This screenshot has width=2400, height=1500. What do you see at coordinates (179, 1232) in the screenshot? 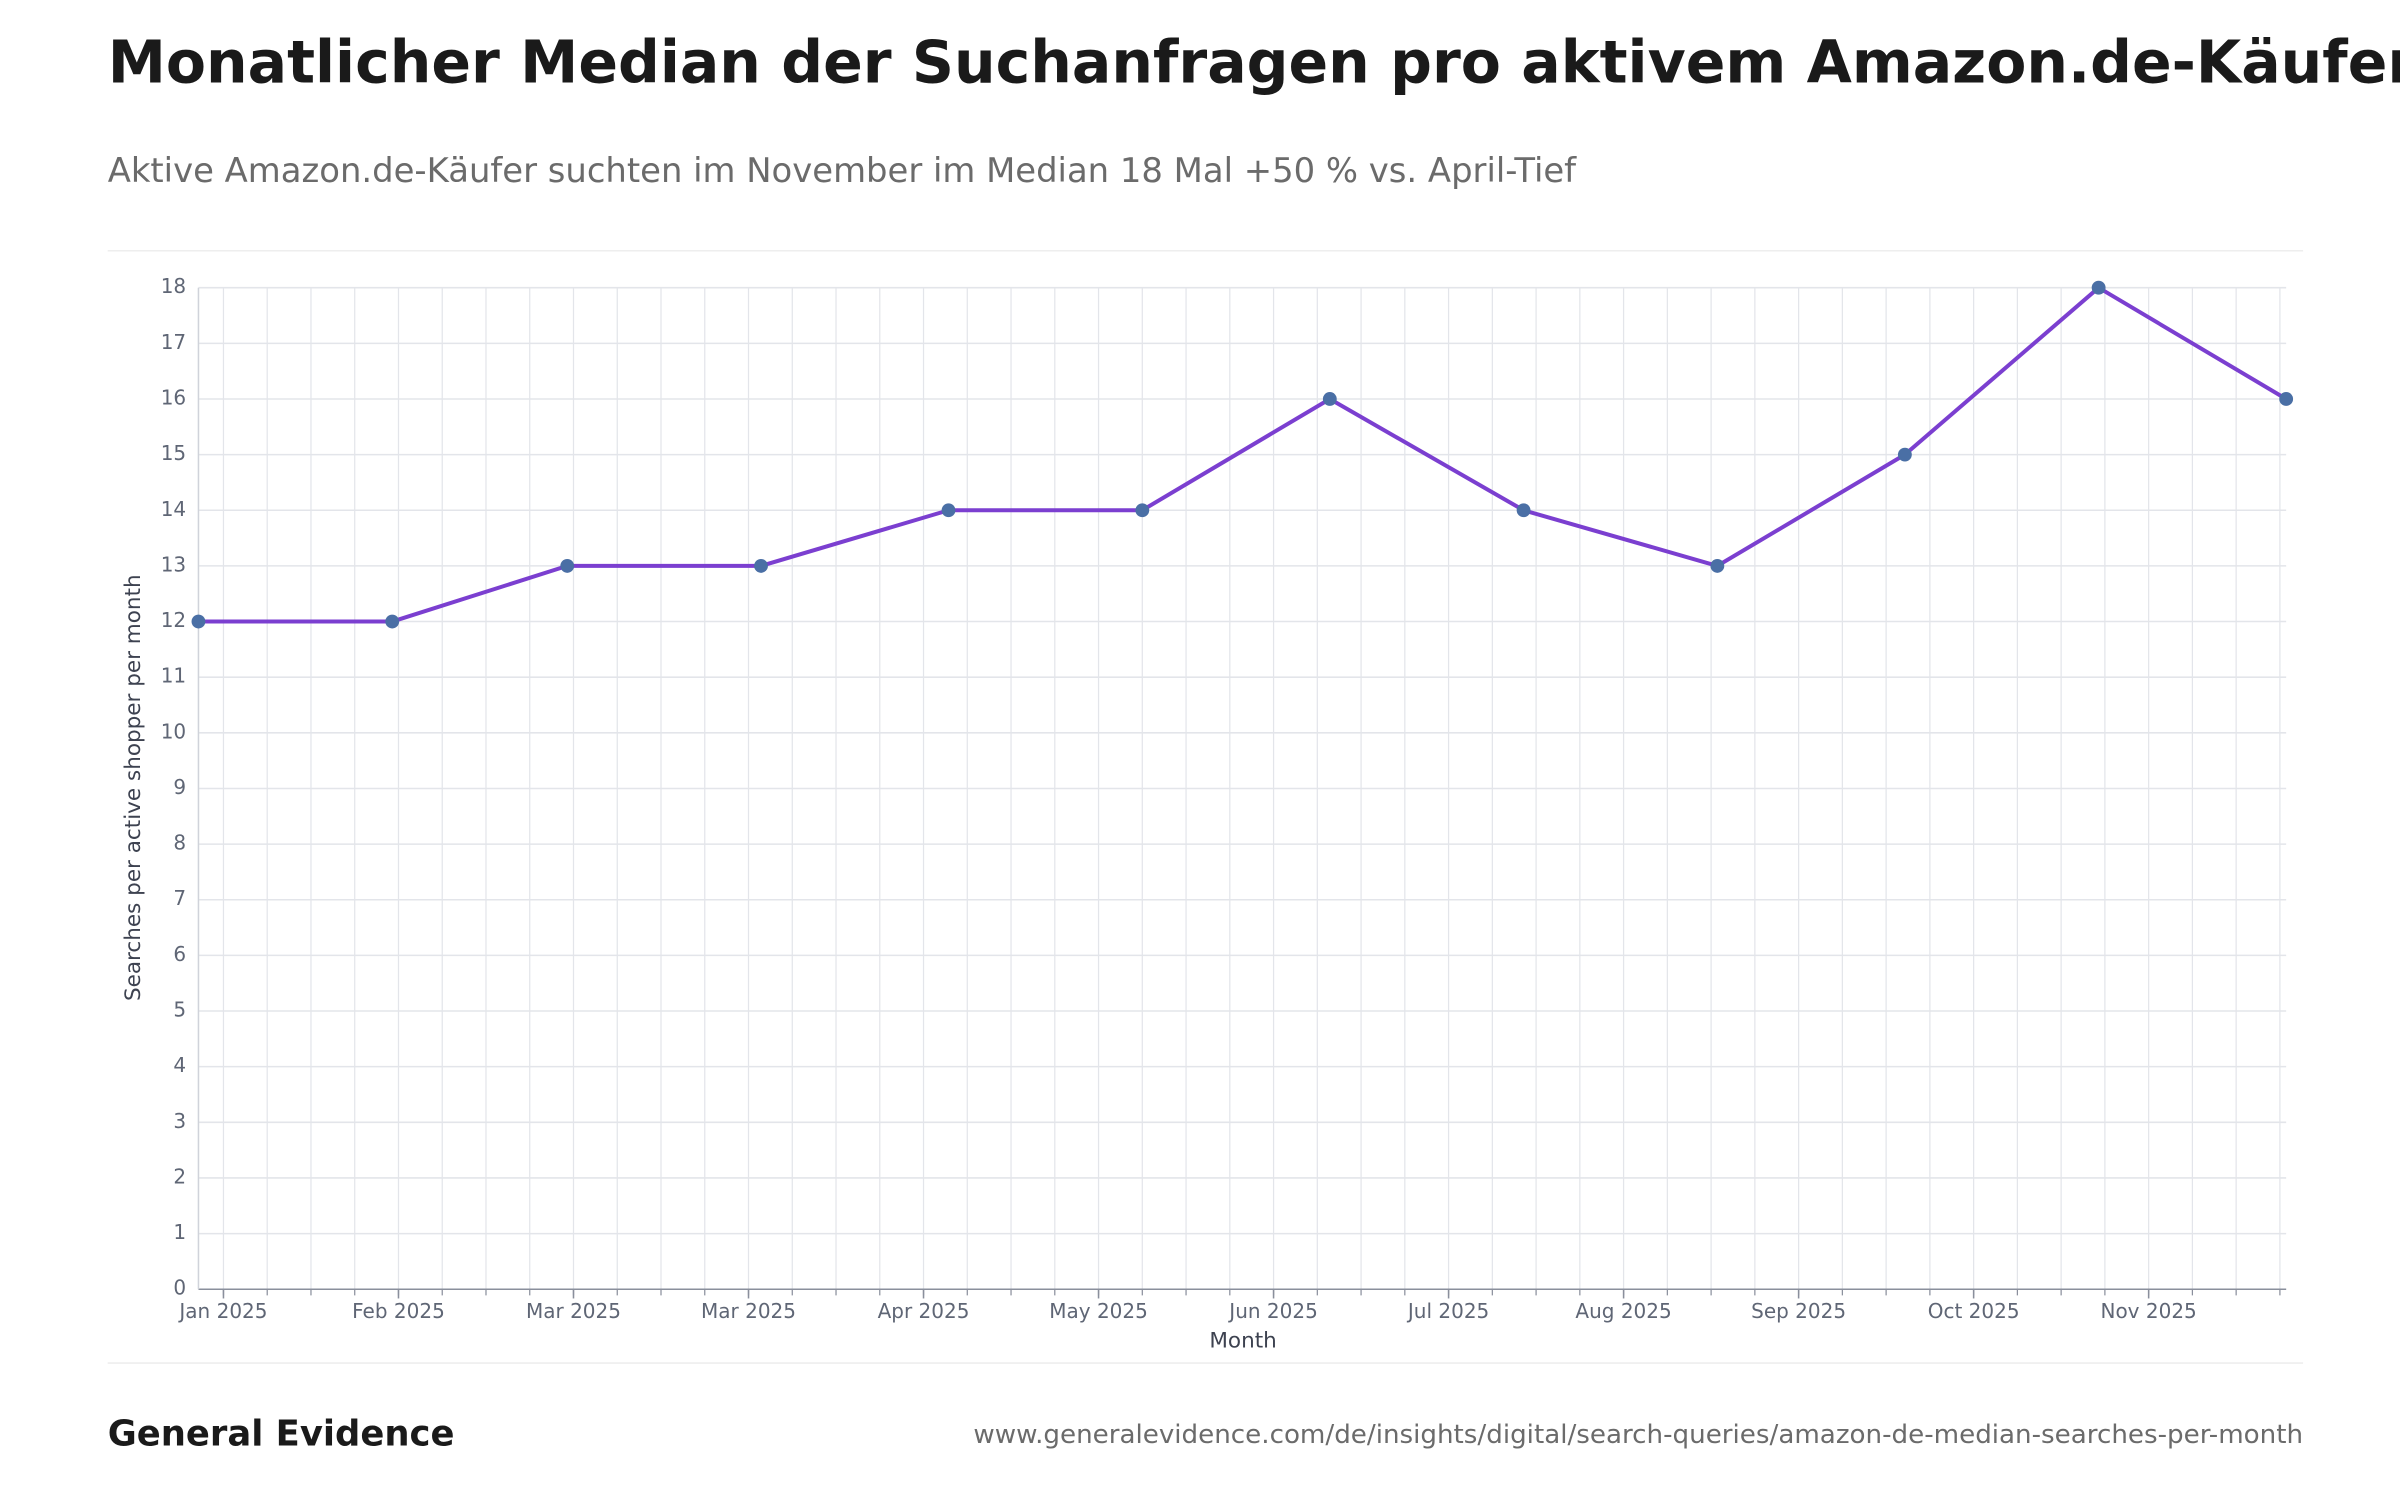
I see `y-tick-label: 1` at bounding box center [179, 1232].